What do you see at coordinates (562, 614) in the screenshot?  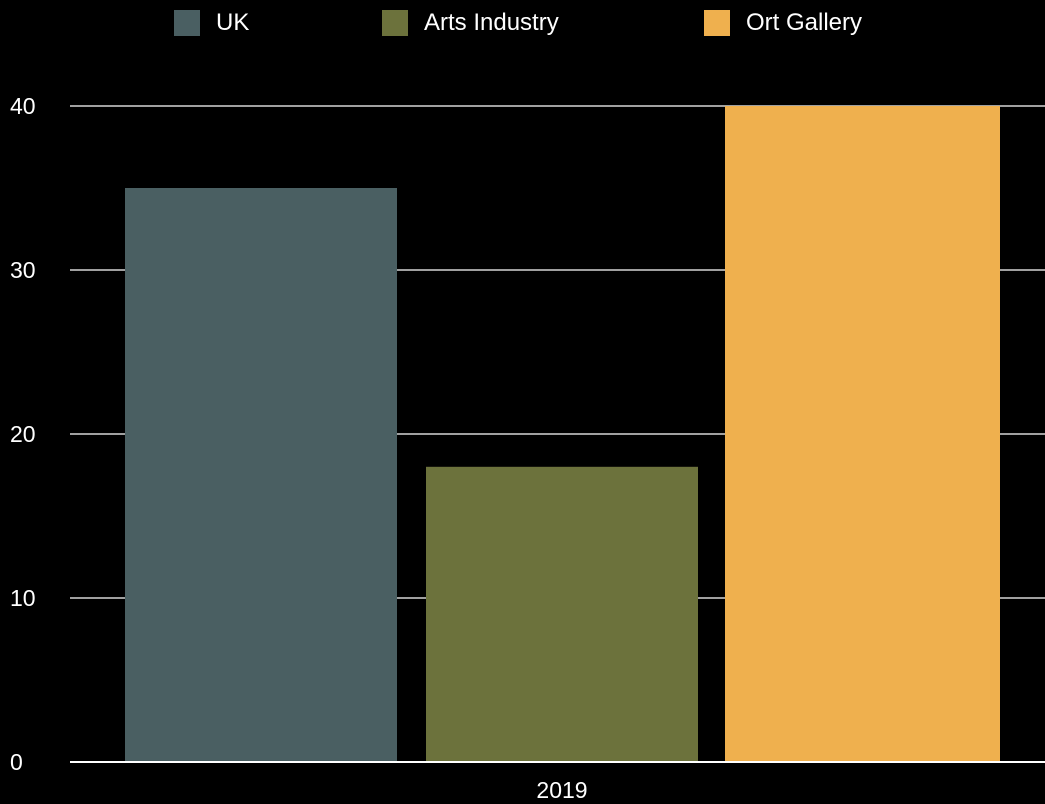 I see `bar-arts-industry` at bounding box center [562, 614].